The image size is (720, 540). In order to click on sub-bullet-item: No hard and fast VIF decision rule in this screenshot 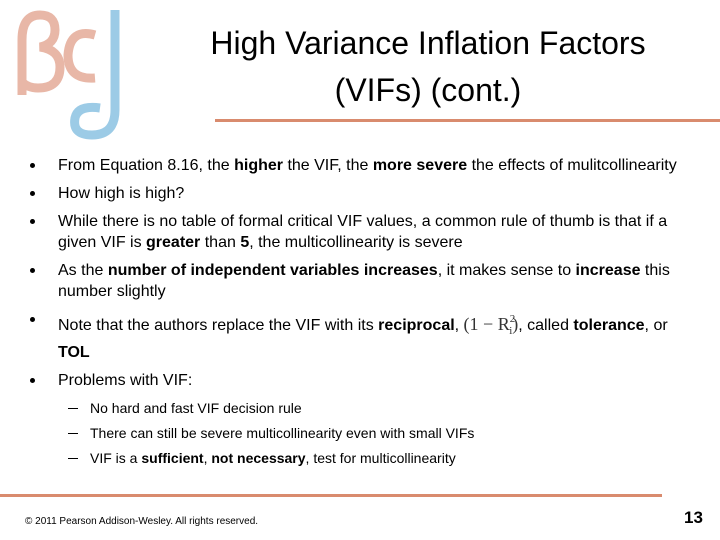, I will do `click(345, 408)`.